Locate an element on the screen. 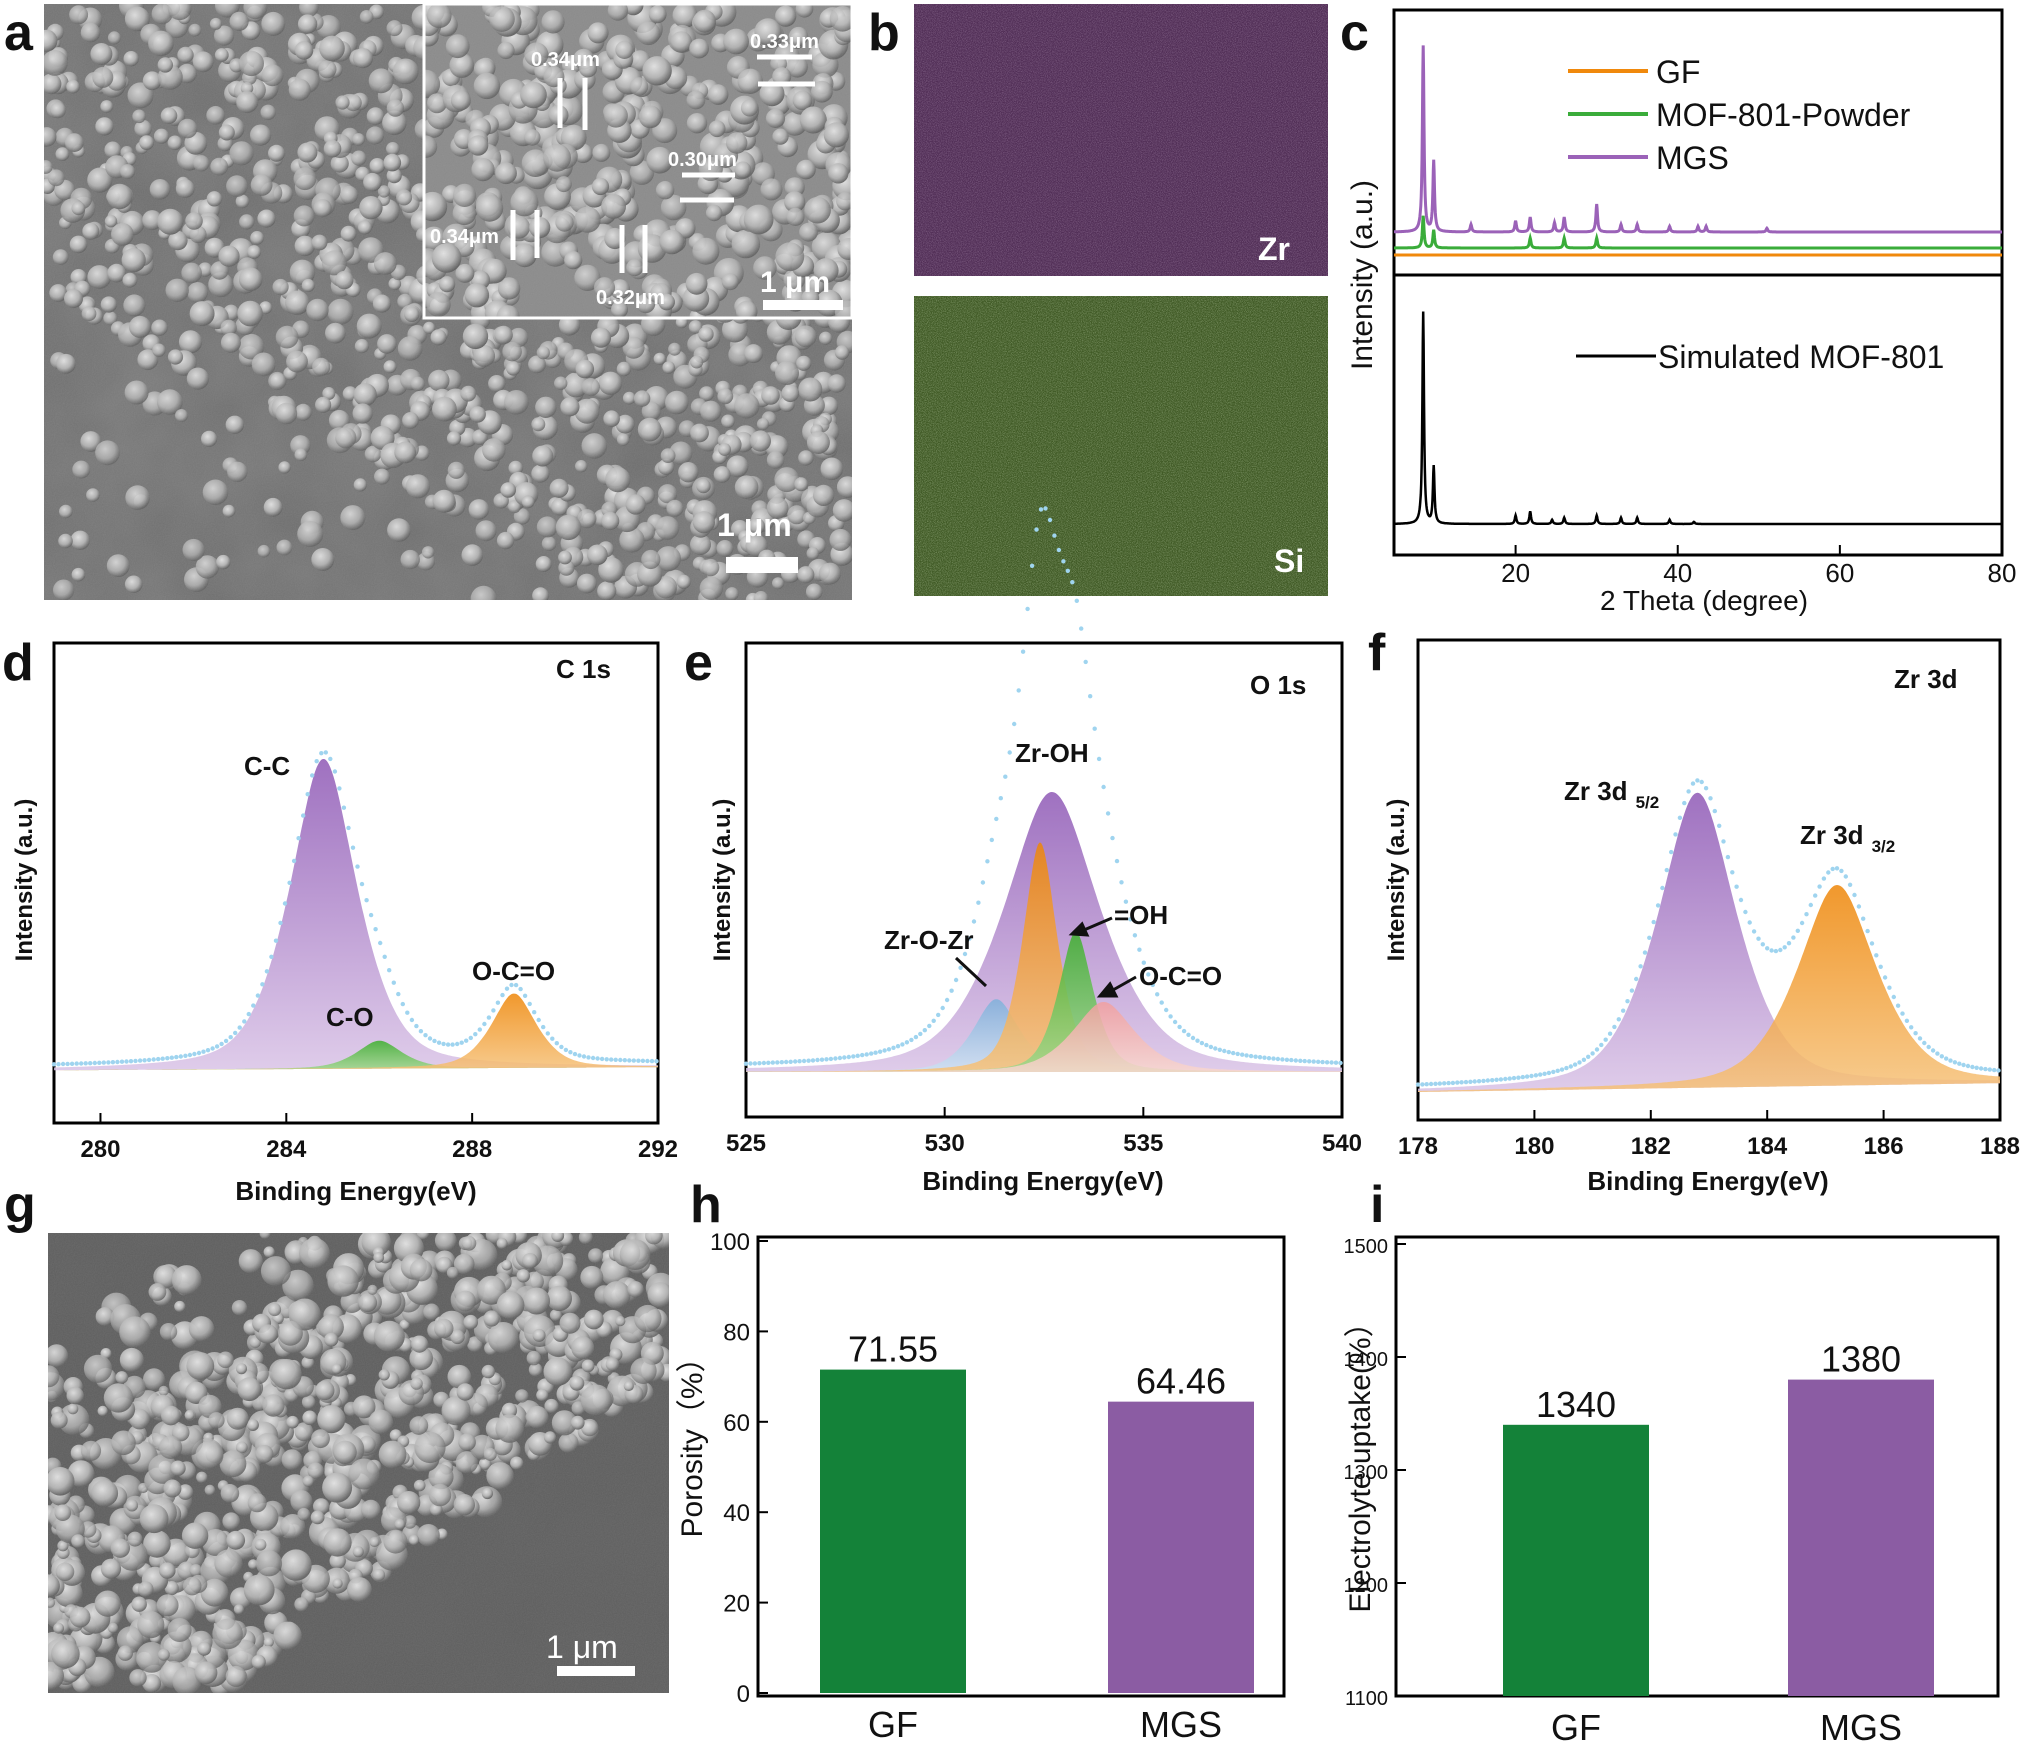 Image resolution: width=2024 pixels, height=1742 pixels. xrd-x-tick-label: 60 is located at coordinates (1839, 573).